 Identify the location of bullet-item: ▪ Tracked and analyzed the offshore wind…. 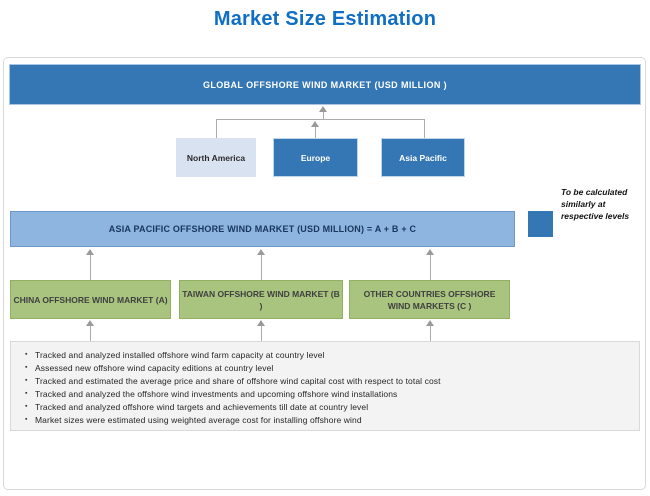
(327, 394).